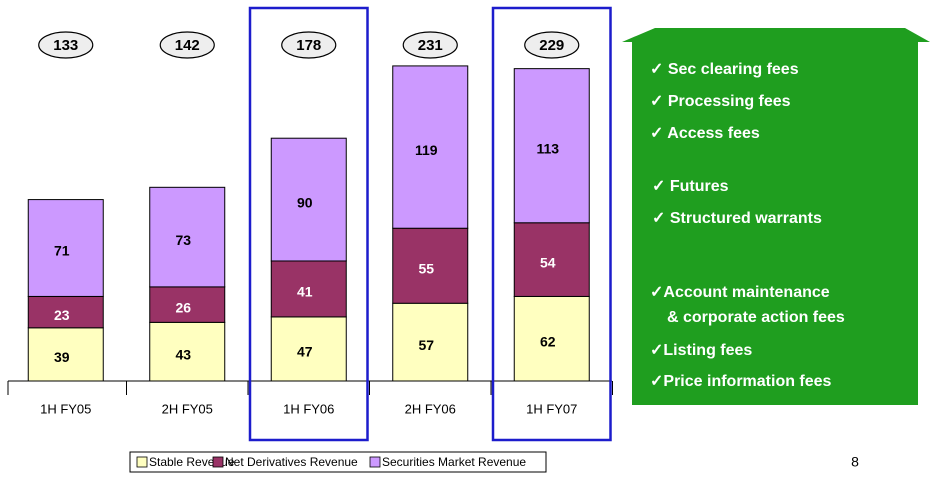 Image resolution: width=930 pixels, height=477 pixels. I want to click on x-tick-label: 2H FY06, so click(430, 408).